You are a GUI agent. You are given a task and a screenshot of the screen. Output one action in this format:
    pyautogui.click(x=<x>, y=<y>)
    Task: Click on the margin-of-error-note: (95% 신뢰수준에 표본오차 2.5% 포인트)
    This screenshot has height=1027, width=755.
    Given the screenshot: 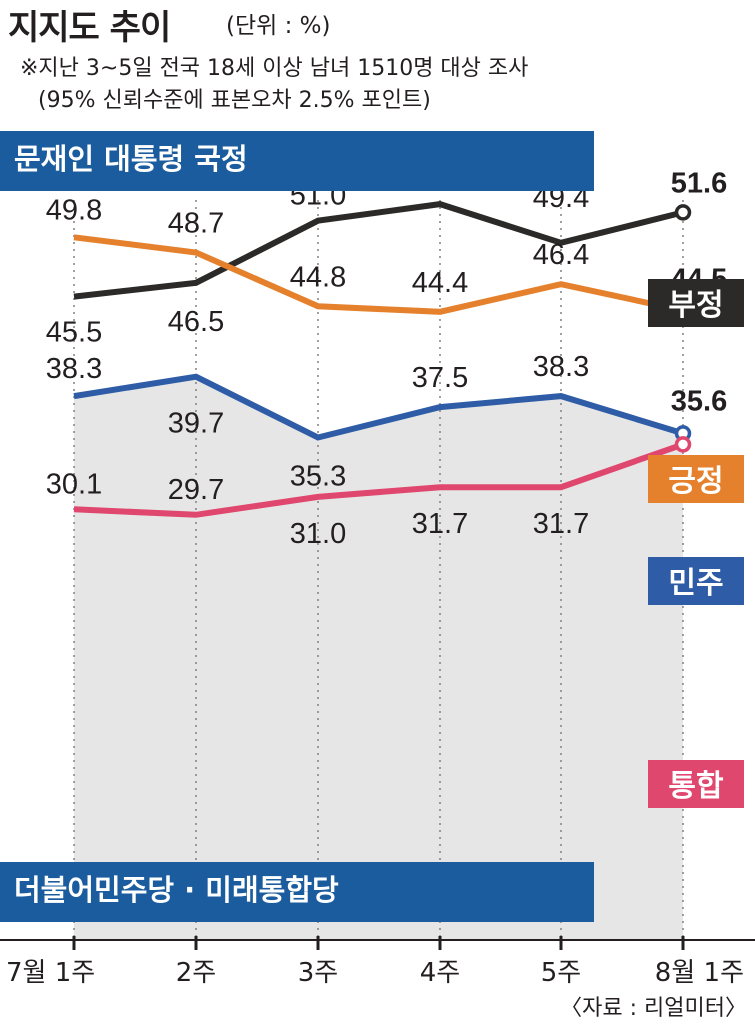 What is the action you would take?
    pyautogui.click(x=234, y=100)
    